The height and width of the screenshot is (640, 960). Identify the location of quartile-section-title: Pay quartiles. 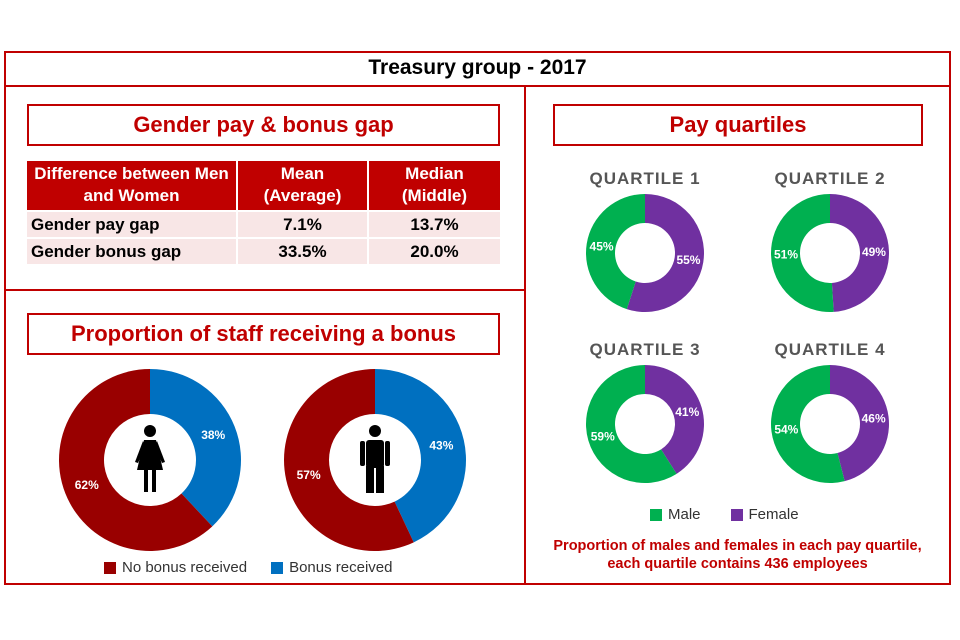
(738, 125).